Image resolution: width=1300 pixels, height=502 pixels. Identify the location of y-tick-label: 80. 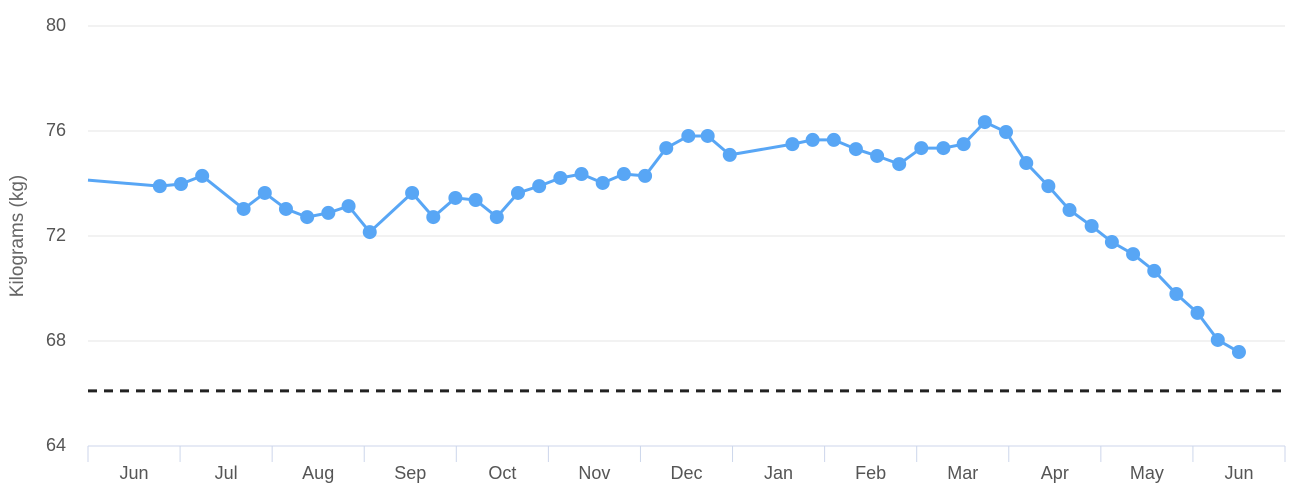
(56, 25).